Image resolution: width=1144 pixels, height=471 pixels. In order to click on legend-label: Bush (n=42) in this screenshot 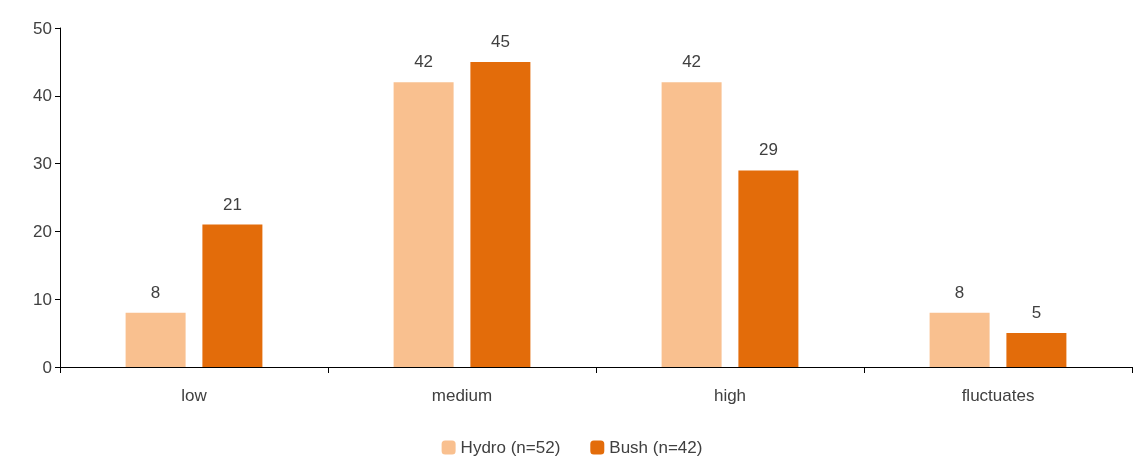, I will do `click(656, 447)`.